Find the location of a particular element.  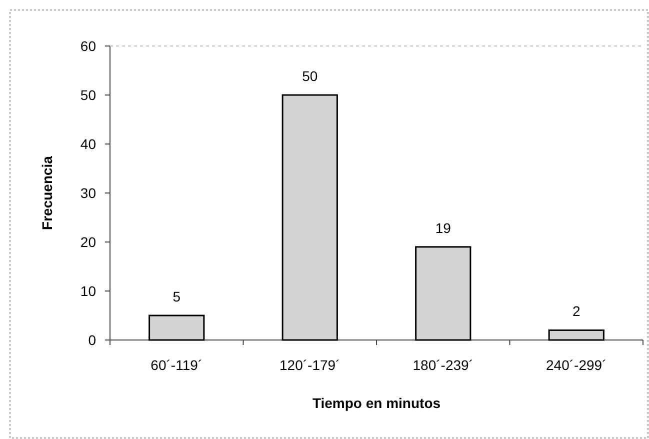

y-tick-label: 20 is located at coordinates (88, 242).